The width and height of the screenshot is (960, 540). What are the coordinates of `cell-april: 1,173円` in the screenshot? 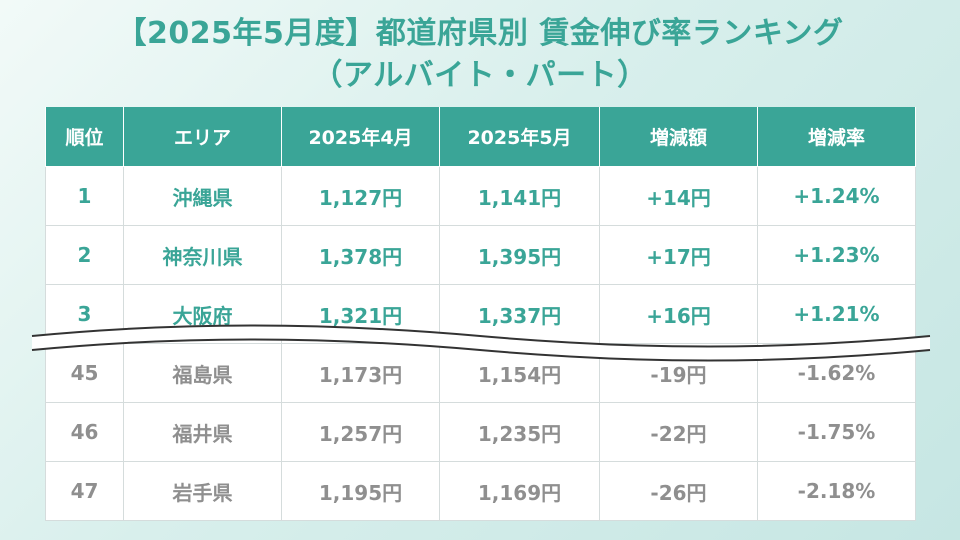 It's located at (360, 373).